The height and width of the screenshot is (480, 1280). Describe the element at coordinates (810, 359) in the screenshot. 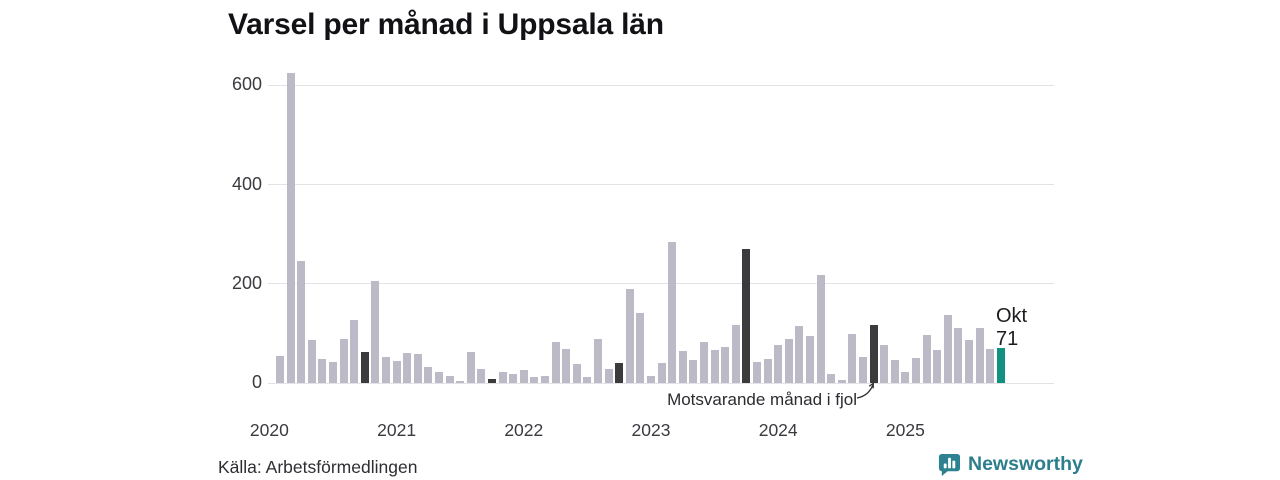

I see `bar-apr-2024` at that location.